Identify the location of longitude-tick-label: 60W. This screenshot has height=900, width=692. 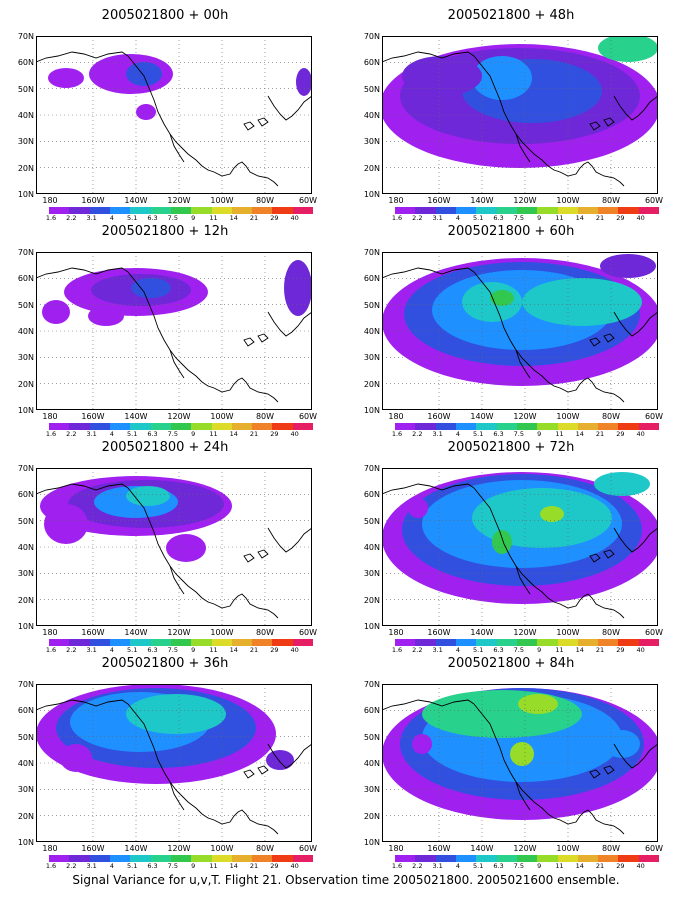
(654, 200).